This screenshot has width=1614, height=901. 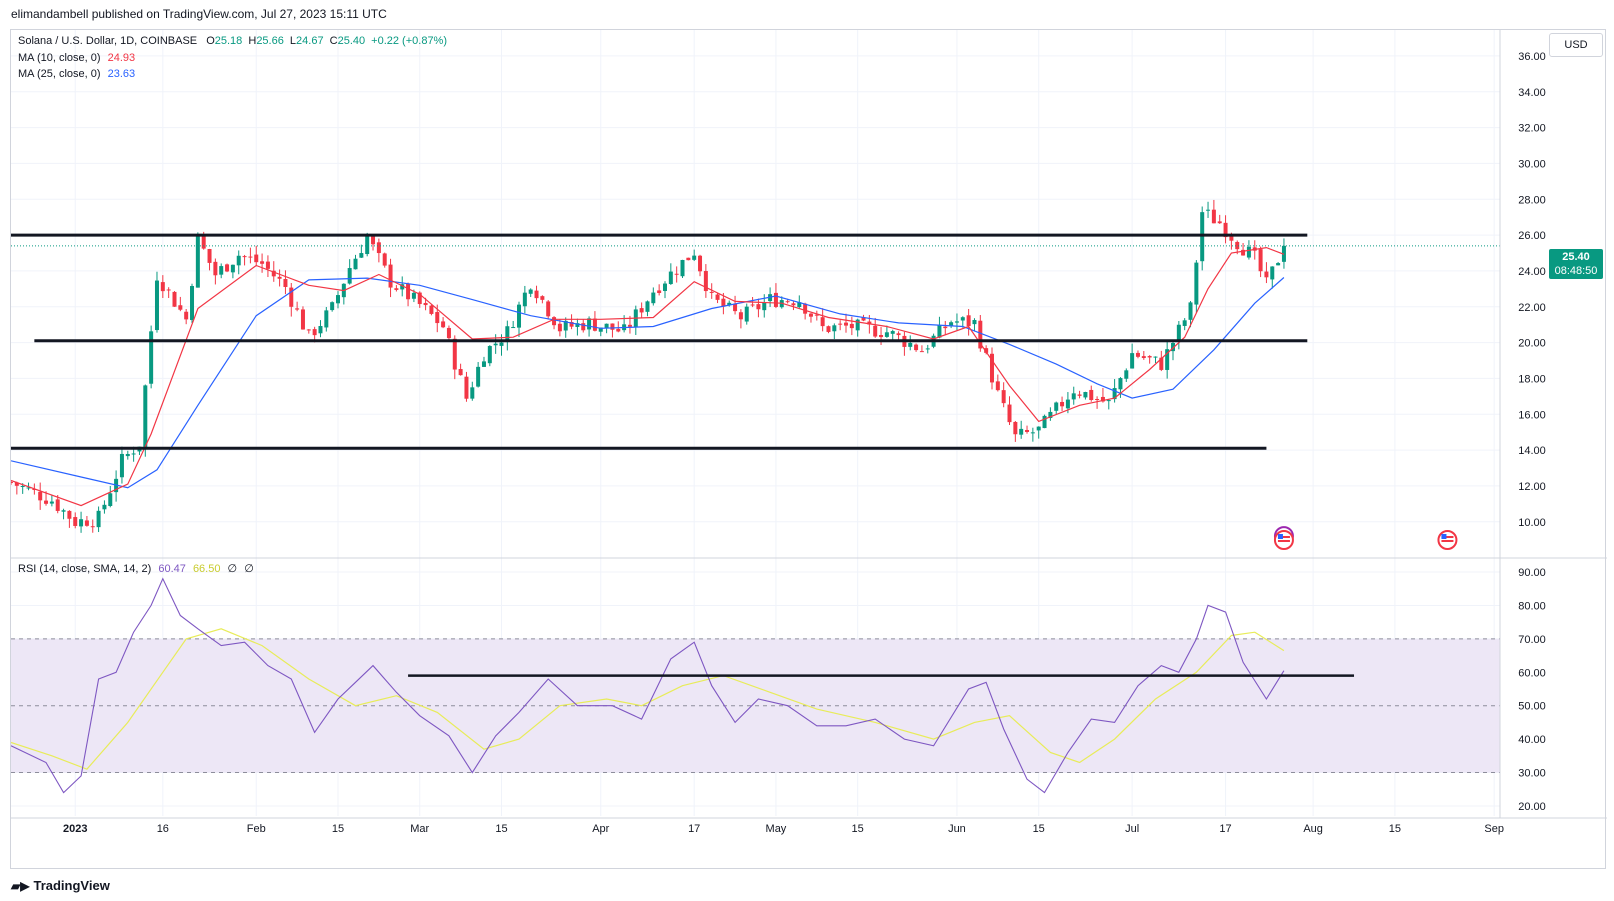 I want to click on ohlc-l: 24.67, so click(x=310, y=41).